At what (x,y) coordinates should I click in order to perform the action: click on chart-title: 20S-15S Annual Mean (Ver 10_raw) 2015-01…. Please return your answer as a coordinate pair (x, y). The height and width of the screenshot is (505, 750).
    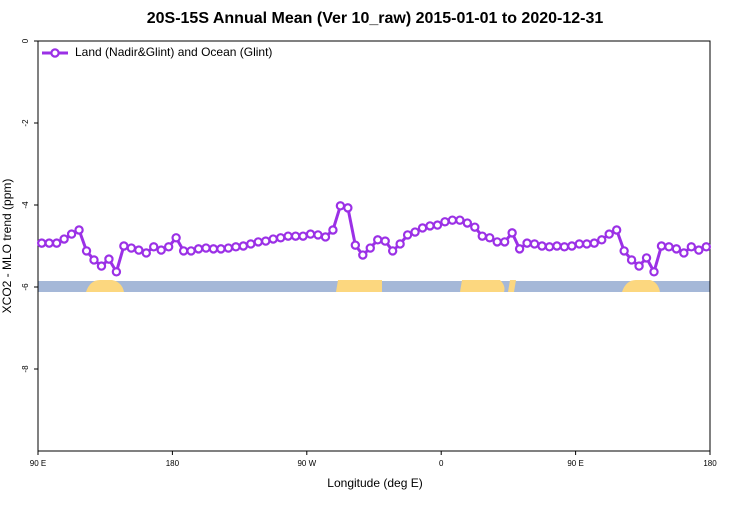
    Looking at the image, I should click on (375, 18).